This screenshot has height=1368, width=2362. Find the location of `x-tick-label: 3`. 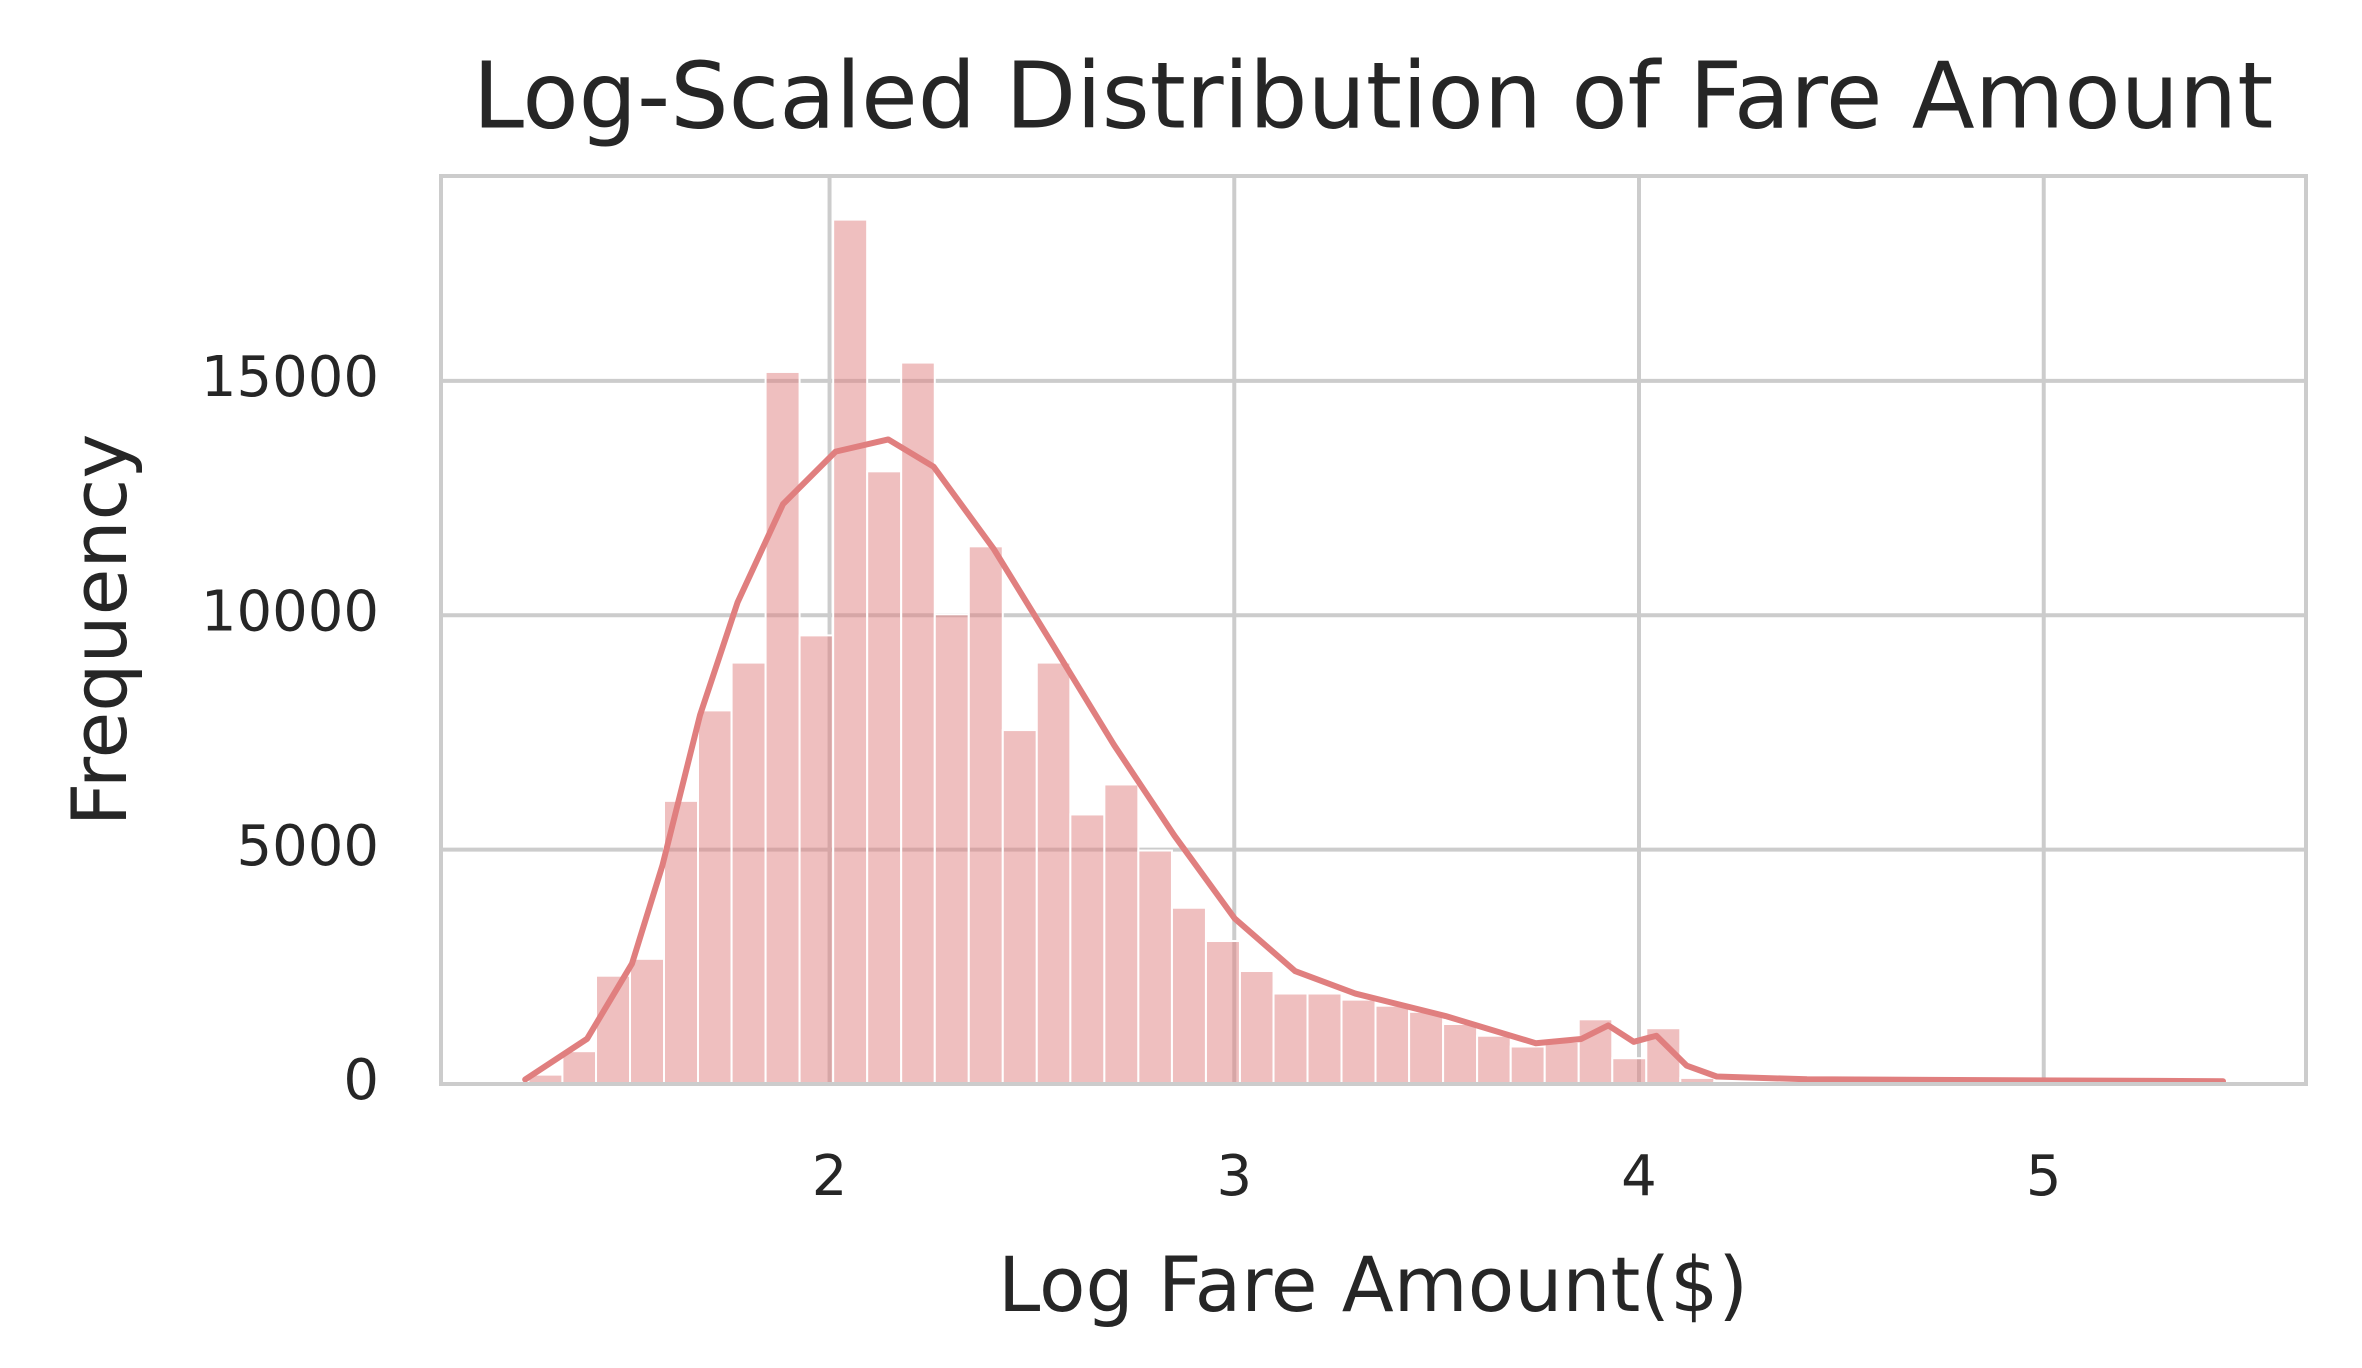

x-tick-label: 3 is located at coordinates (1234, 1176).